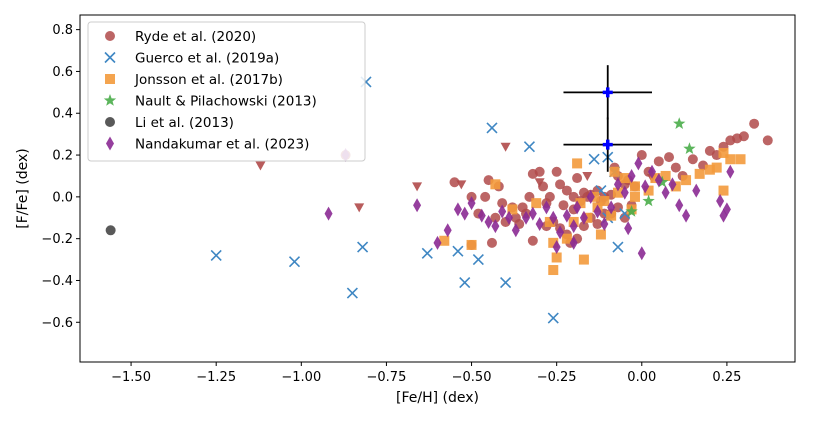 The height and width of the screenshot is (423, 822). I want to click on legend-label: Jonsson et al. (2017b), so click(208, 80).